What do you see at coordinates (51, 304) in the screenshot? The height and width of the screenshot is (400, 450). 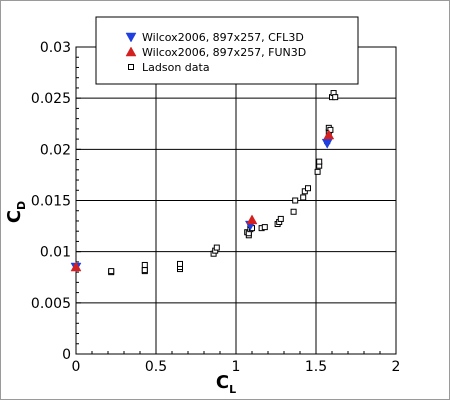 I see `y-tick-label: 0.005` at bounding box center [51, 304].